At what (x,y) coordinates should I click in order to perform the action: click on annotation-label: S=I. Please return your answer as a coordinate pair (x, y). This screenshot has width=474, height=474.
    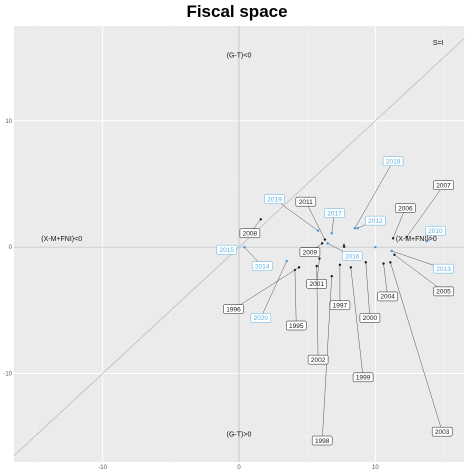
    Looking at the image, I should click on (438, 43).